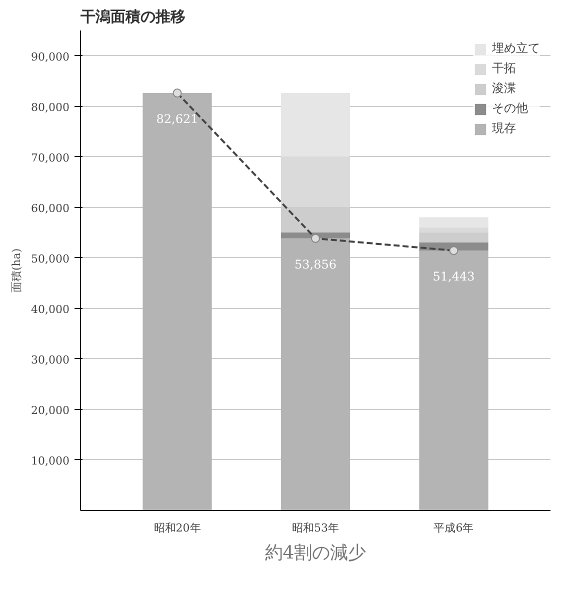 The width and height of the screenshot is (561, 600). Describe the element at coordinates (50, 57) in the screenshot. I see `y-tick-label: 90,000` at that location.